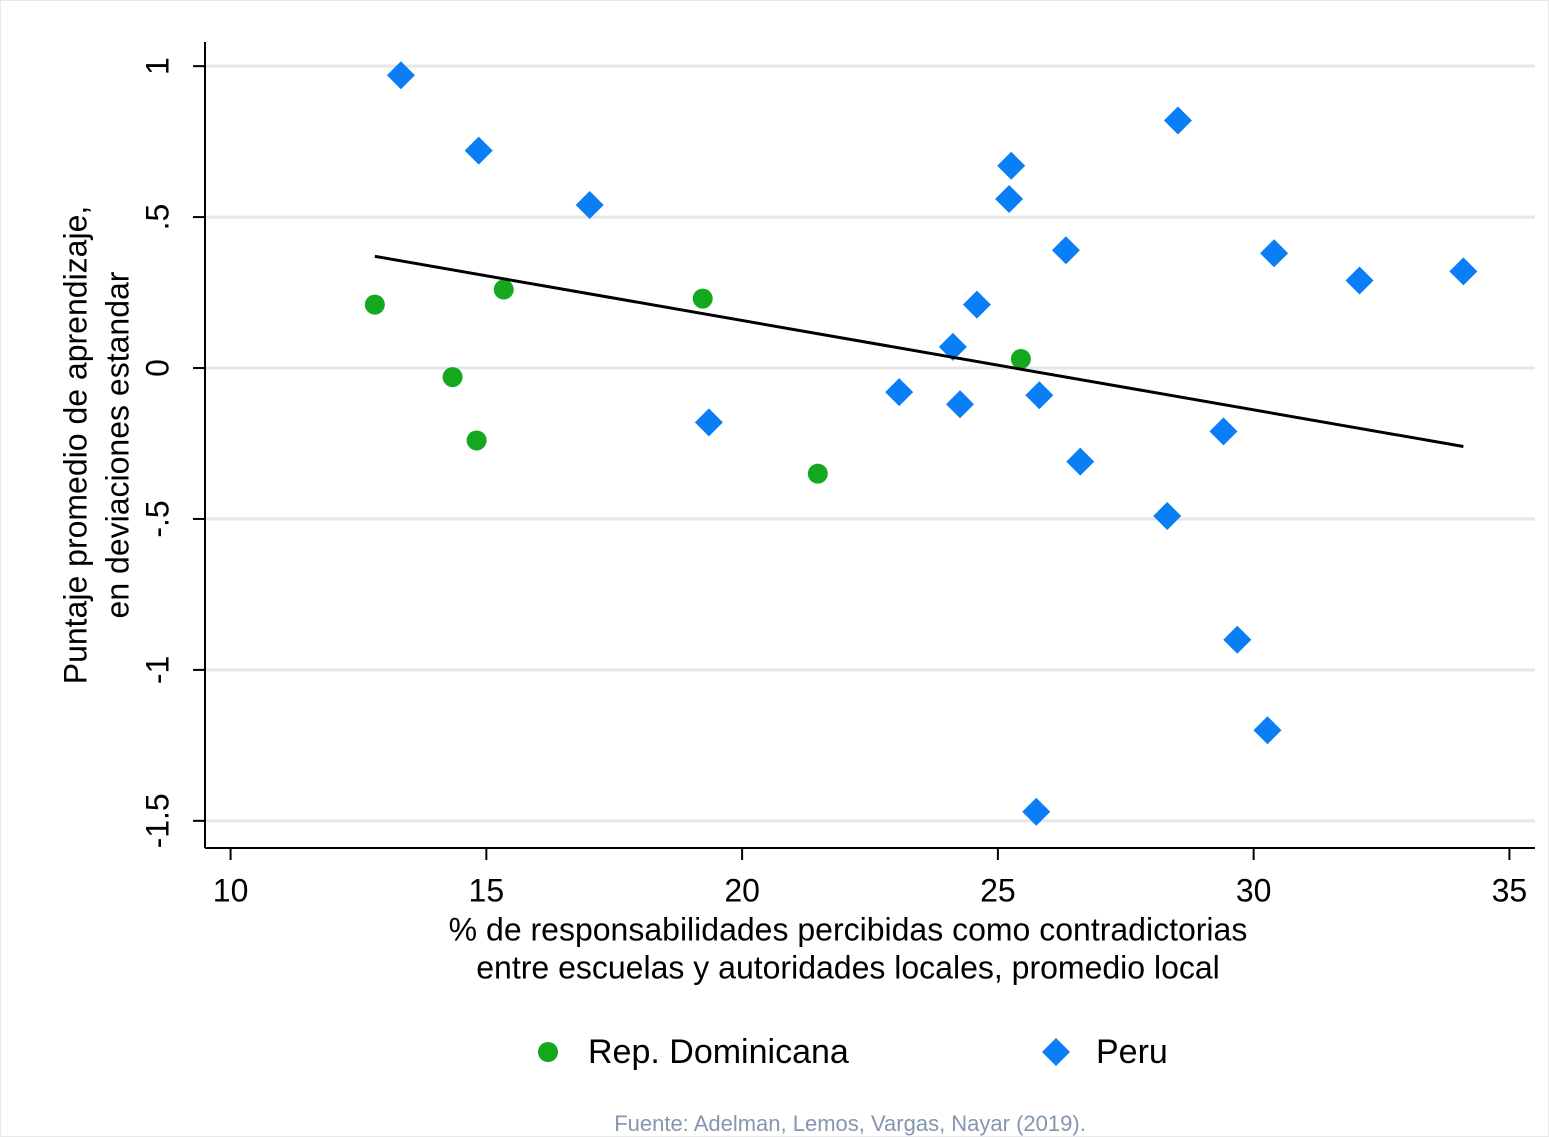 This screenshot has height=1137, width=1549. Describe the element at coordinates (157, 66) in the screenshot. I see `y-tick-label: 1` at that location.